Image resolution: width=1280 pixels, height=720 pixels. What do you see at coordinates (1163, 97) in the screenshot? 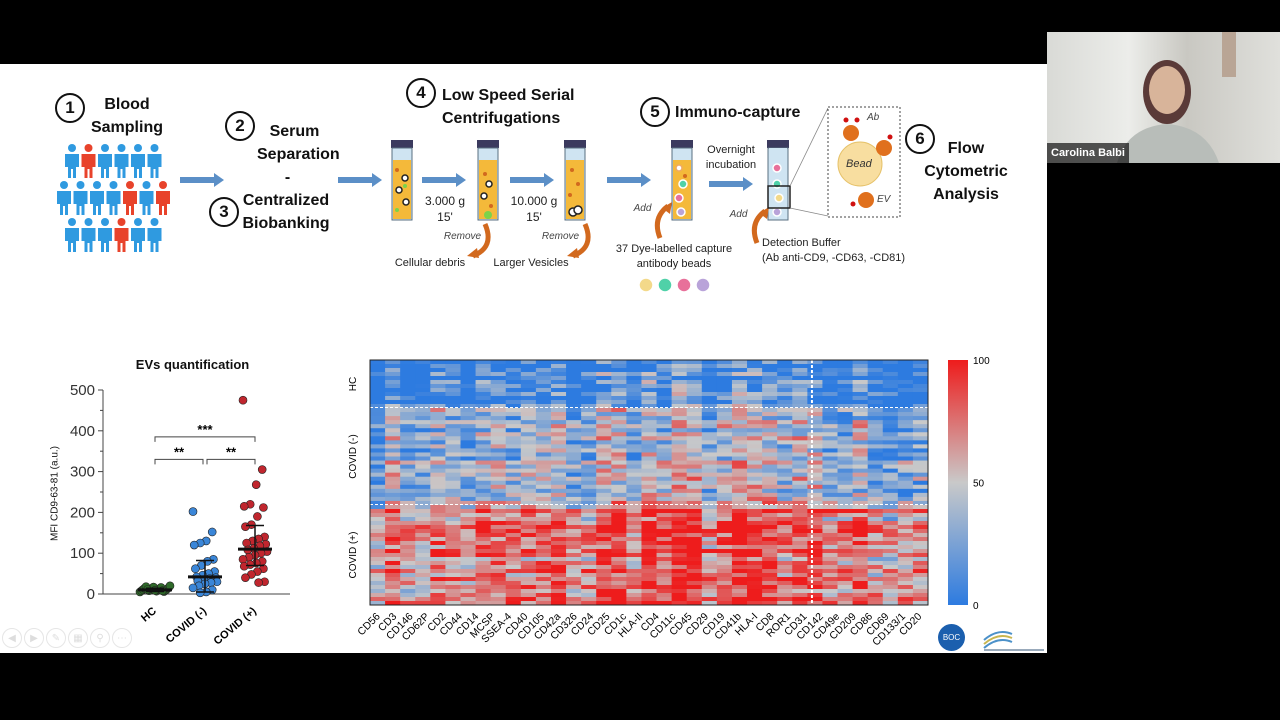
I see `participant-video-tile: Carolina Balbi` at bounding box center [1163, 97].